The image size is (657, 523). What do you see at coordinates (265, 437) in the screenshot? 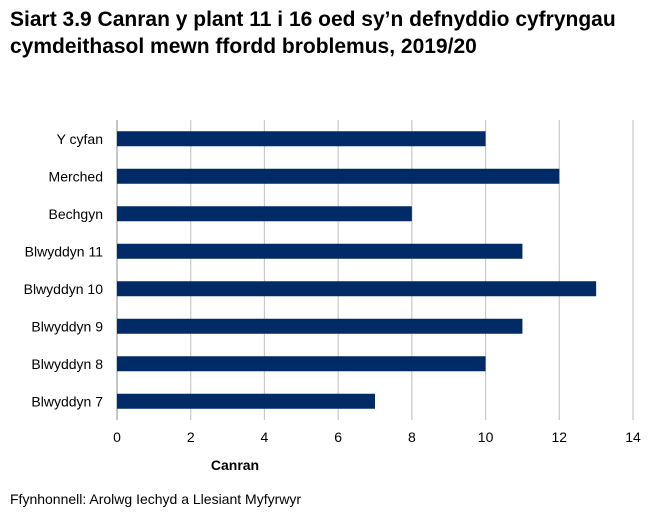
I see `x-tick-label: 4` at bounding box center [265, 437].